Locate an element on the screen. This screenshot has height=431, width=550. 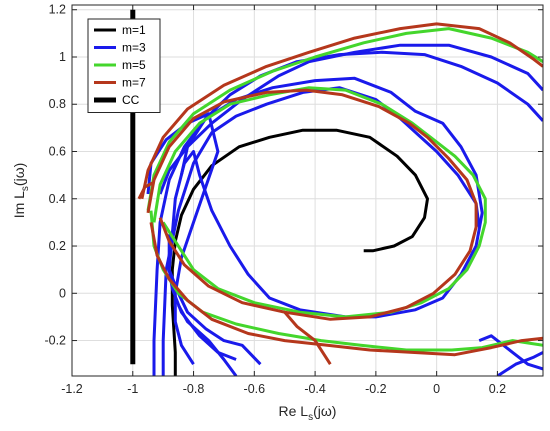
y-tick-label: 0.6 is located at coordinates (57, 152).